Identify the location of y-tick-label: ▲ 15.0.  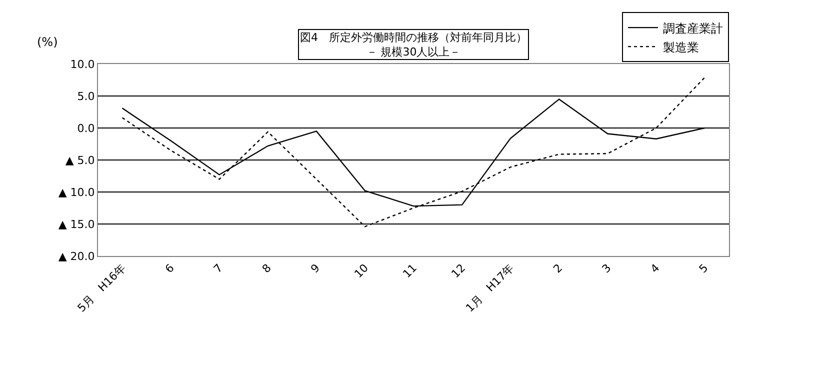
(76, 224).